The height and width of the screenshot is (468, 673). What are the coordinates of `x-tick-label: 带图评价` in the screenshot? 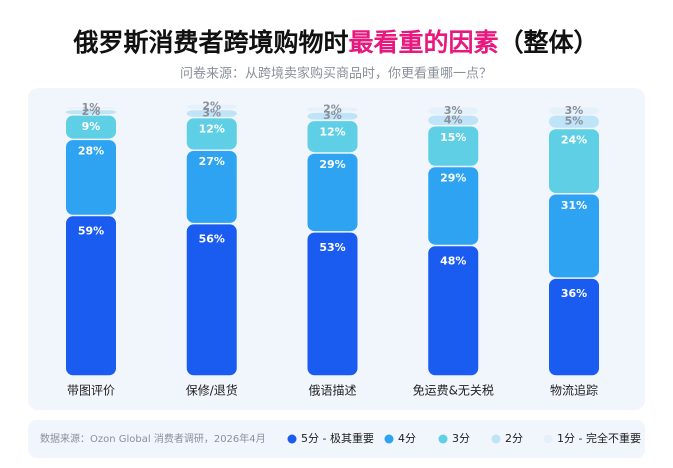 It's located at (91, 391).